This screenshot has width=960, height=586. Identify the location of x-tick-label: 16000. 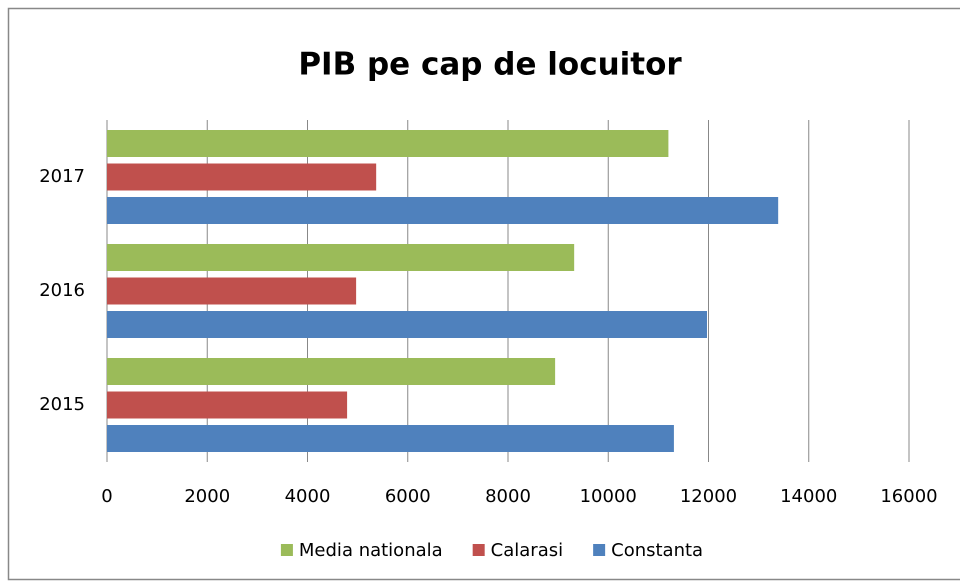
(908, 496).